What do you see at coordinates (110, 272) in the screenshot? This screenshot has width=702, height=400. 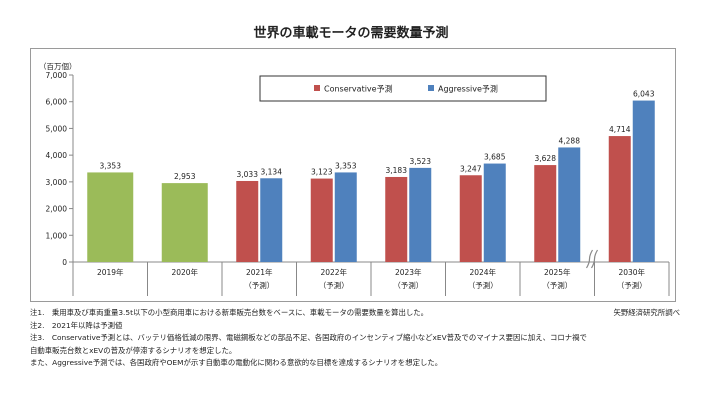 I see `x-tick-label: 2019年` at bounding box center [110, 272].